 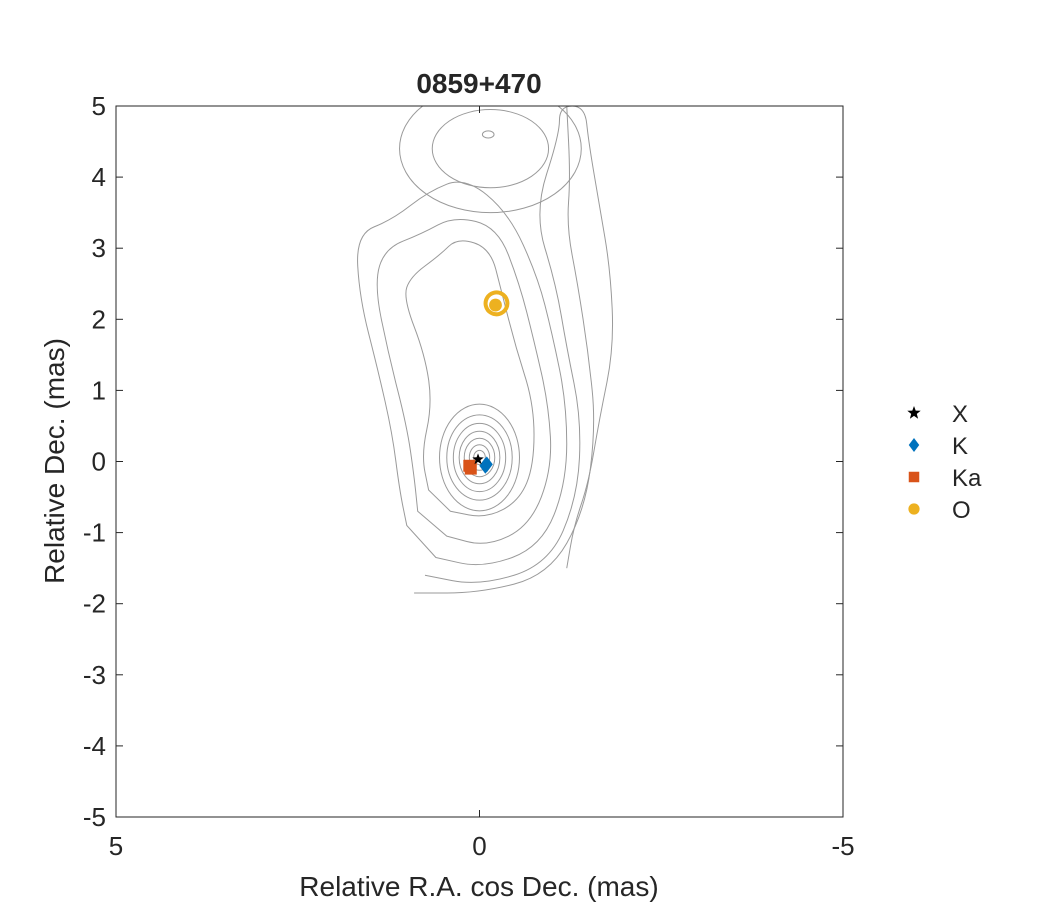 What do you see at coordinates (961, 510) in the screenshot?
I see `legend-label-o: O` at bounding box center [961, 510].